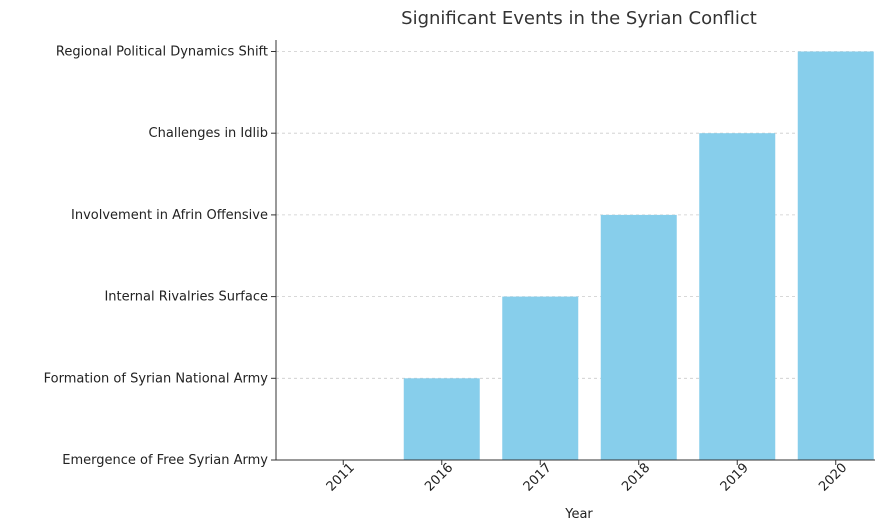 This screenshot has width=875, height=521. I want to click on y-tick-label: Formation of Syrian National Army, so click(156, 378).